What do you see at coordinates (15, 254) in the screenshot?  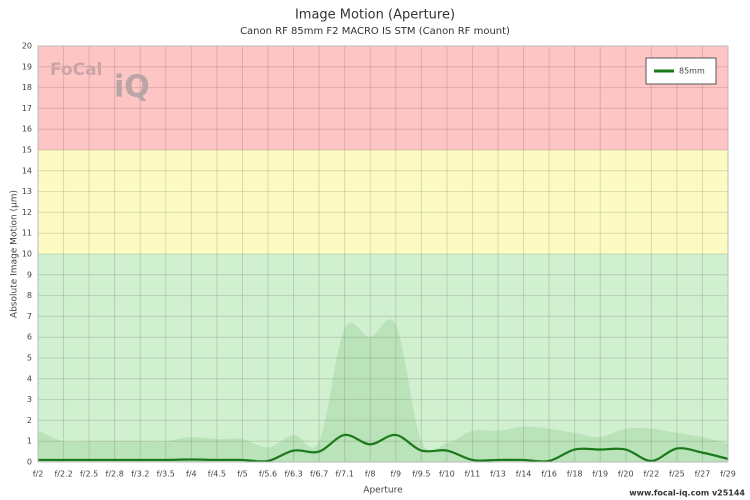 I see `y-axis-label: Absolute Image Motion (µm)` at bounding box center [15, 254].